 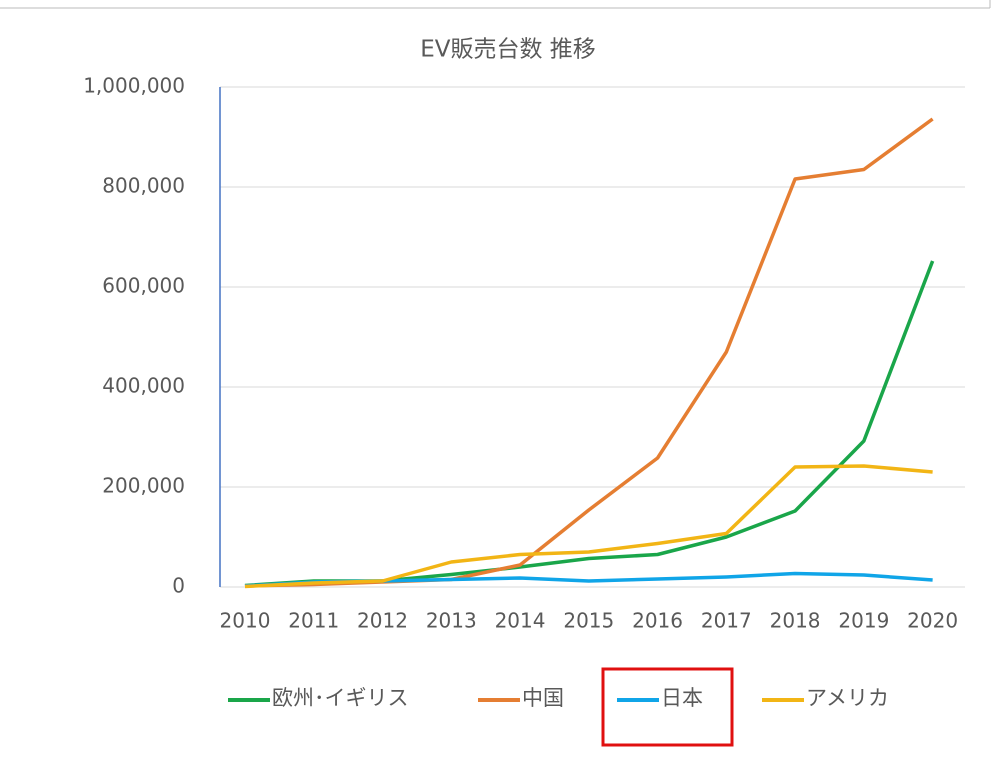 What do you see at coordinates (657, 621) in the screenshot?
I see `x-tick-label: 2016` at bounding box center [657, 621].